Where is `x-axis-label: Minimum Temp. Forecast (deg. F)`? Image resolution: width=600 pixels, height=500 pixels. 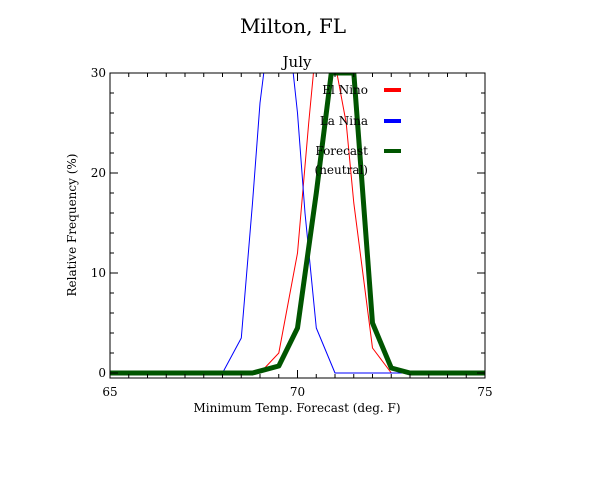 x-axis-label: Minimum Temp. Forecast (deg. F) is located at coordinates (296, 408).